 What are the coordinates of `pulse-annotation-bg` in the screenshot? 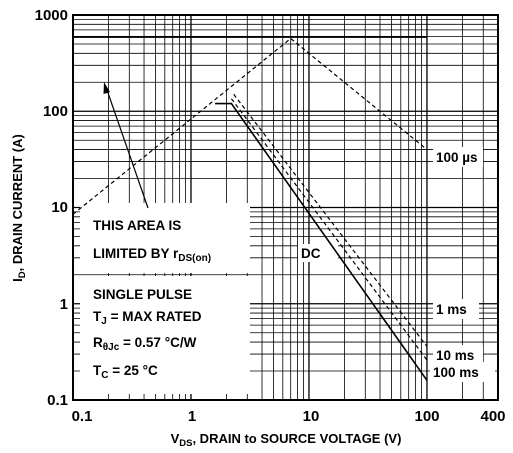 It's located at (165, 335).